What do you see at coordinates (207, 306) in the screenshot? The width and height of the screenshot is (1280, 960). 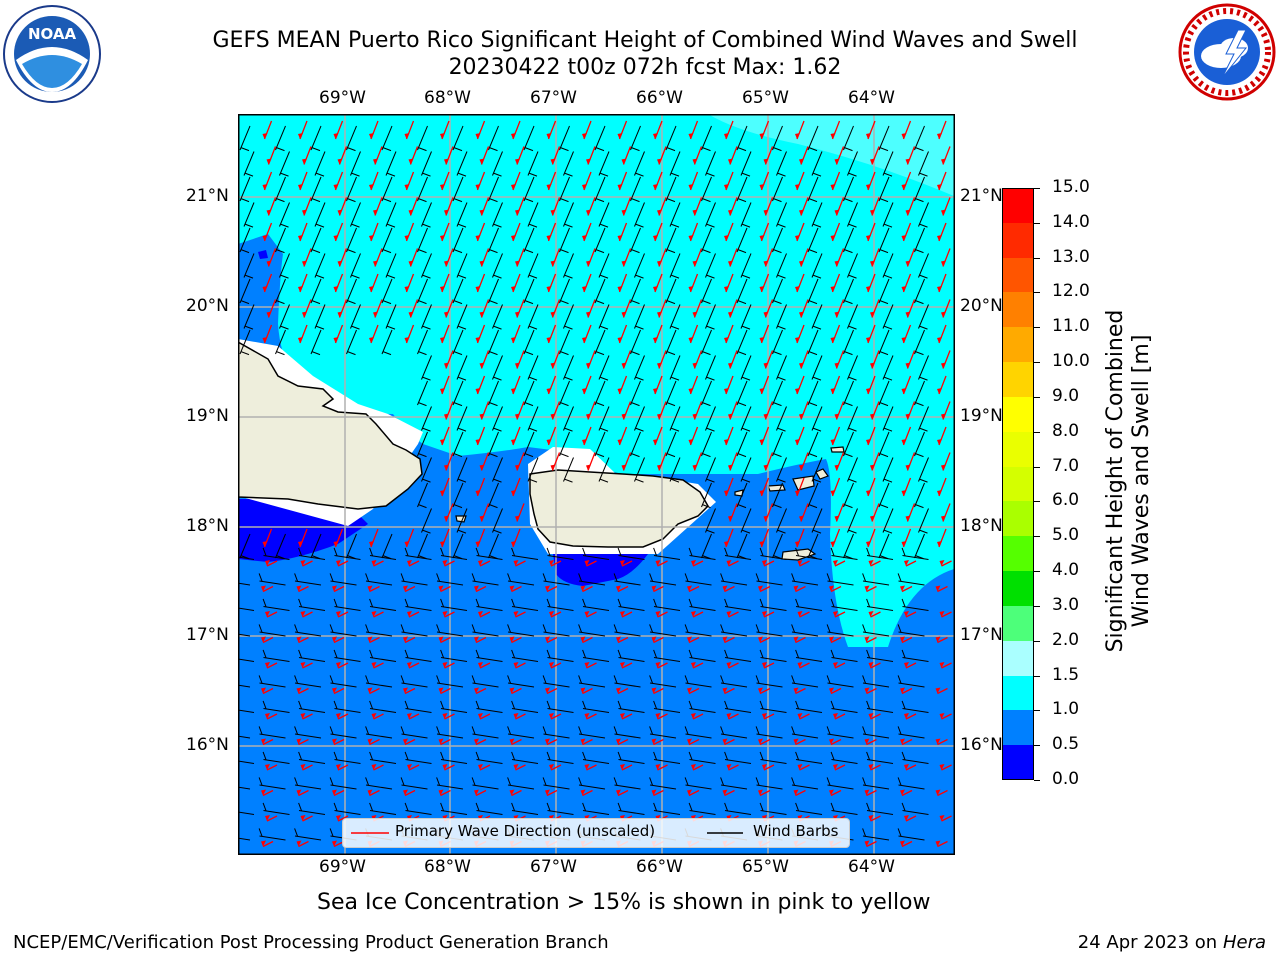 I see `lat-label-left-20n: 20°N` at bounding box center [207, 306].